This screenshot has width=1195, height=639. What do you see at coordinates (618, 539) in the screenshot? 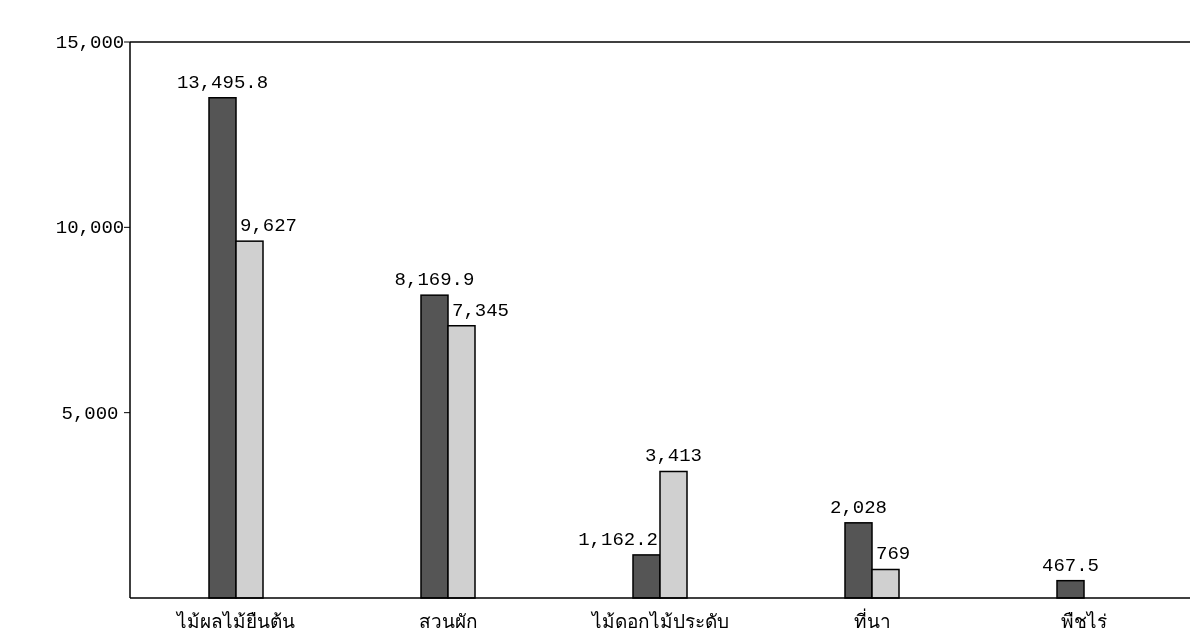
I see `data-label: 1,162.2` at bounding box center [618, 539].